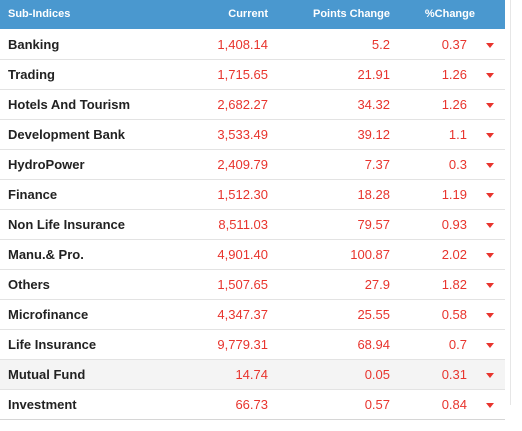 This screenshot has height=431, width=522. What do you see at coordinates (242, 284) in the screenshot?
I see `current-value: 1,507.65` at bounding box center [242, 284].